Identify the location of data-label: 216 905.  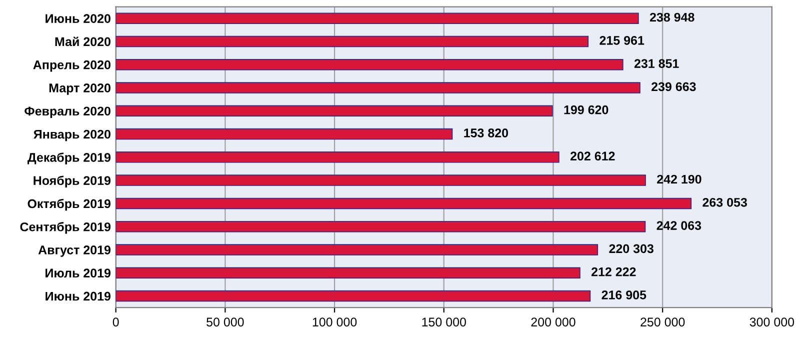
(624, 295).